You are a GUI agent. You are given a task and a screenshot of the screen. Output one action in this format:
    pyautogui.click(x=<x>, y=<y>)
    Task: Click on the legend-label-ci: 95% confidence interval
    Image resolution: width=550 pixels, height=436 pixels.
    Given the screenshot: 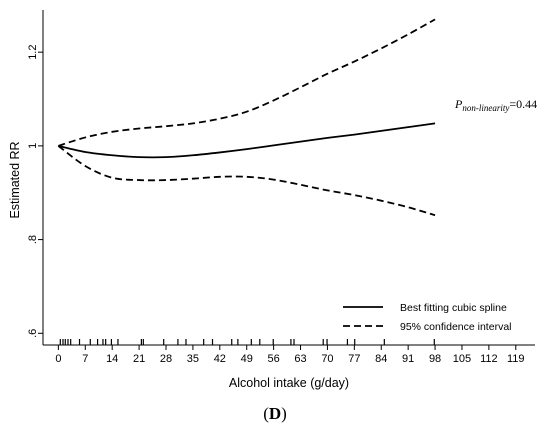 What is the action you would take?
    pyautogui.click(x=456, y=327)
    